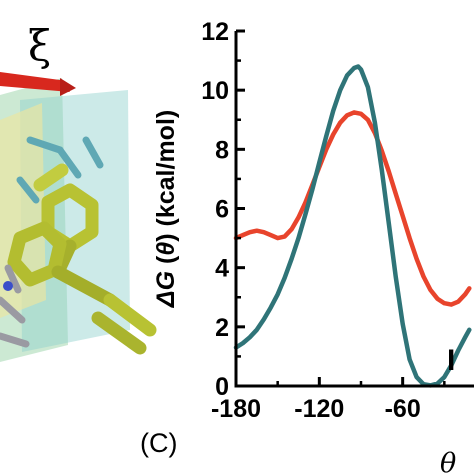 This screenshot has height=474, width=474. What do you see at coordinates (222, 150) in the screenshot?
I see `y-tick-label: 8` at bounding box center [222, 150].